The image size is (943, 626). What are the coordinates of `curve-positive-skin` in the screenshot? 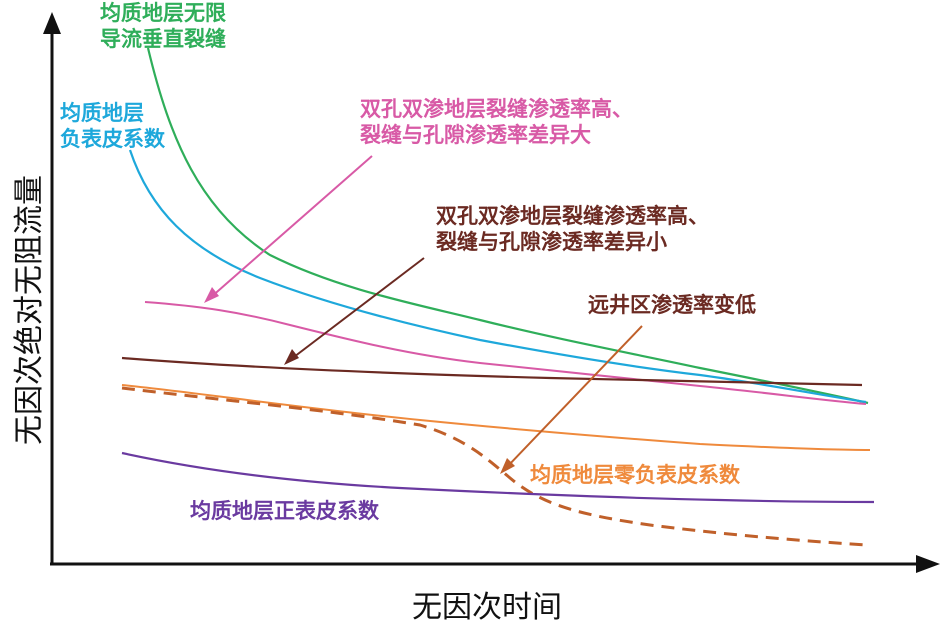 It's located at (498, 477).